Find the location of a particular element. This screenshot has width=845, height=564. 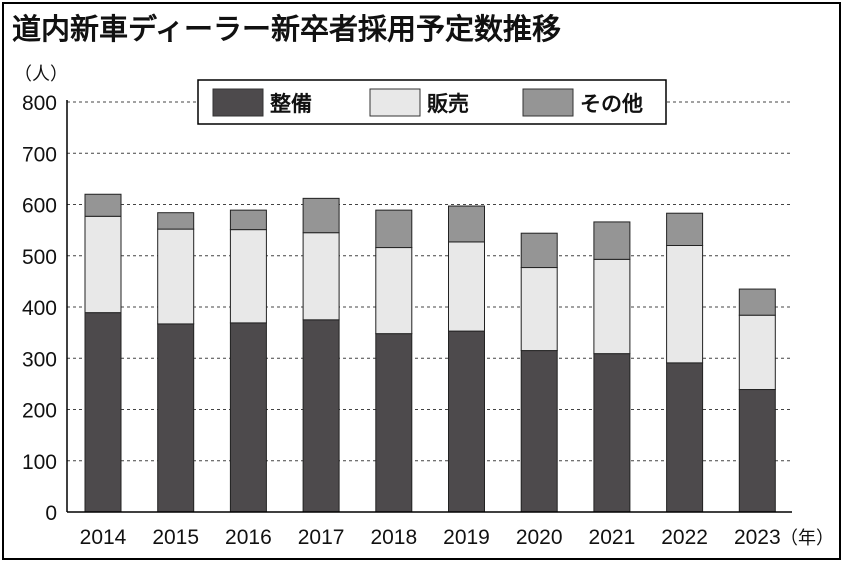

y-tick-label: 400 is located at coordinates (39, 308).